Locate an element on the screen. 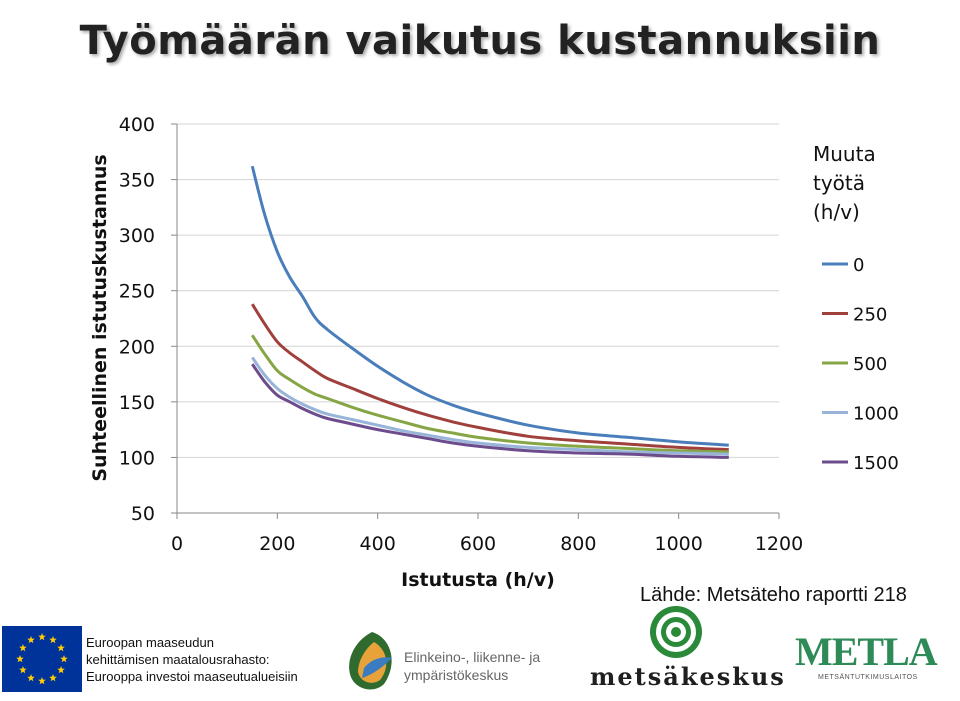  y-tick-label: 300 is located at coordinates (137, 236).